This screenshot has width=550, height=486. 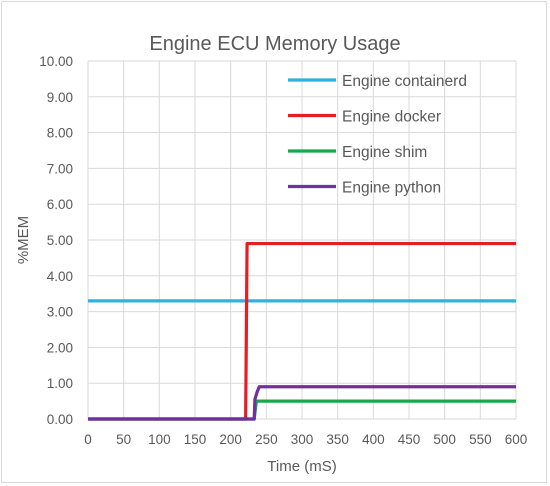 What do you see at coordinates (123, 439) in the screenshot?
I see `x-tick-label: 50` at bounding box center [123, 439].